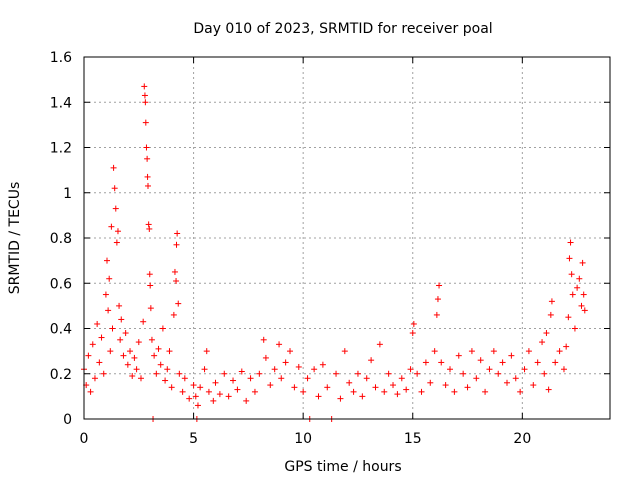  I want to click on x-tick-label: 15, so click(413, 439).